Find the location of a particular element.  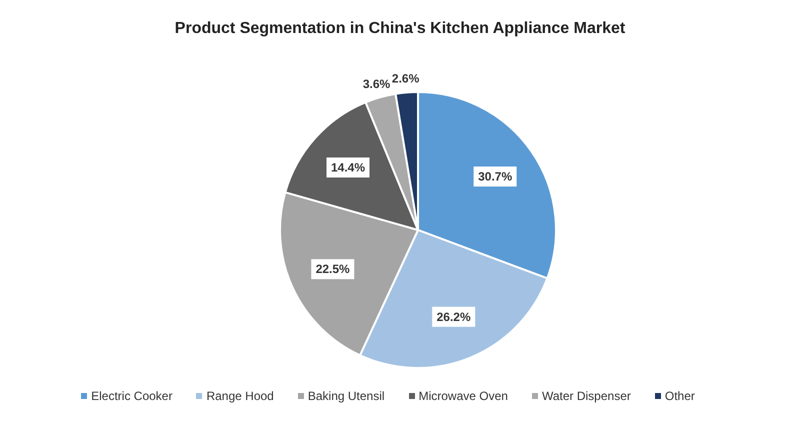

legend-label: Electric Cooker is located at coordinates (131, 396).